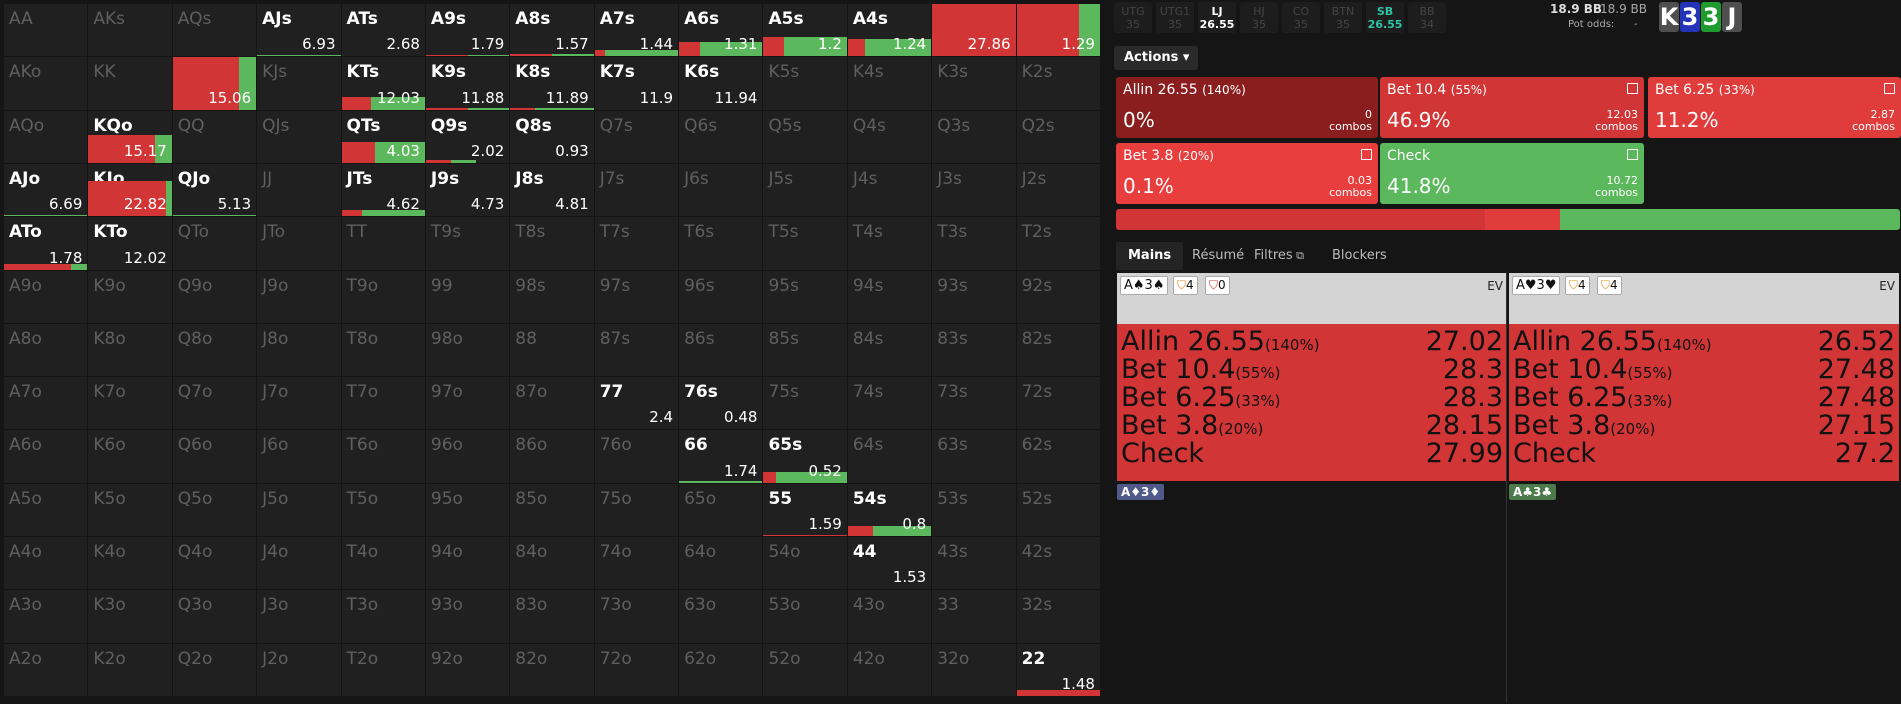  What do you see at coordinates (1058, 350) in the screenshot?
I see `hand-cell: 82s` at bounding box center [1058, 350].